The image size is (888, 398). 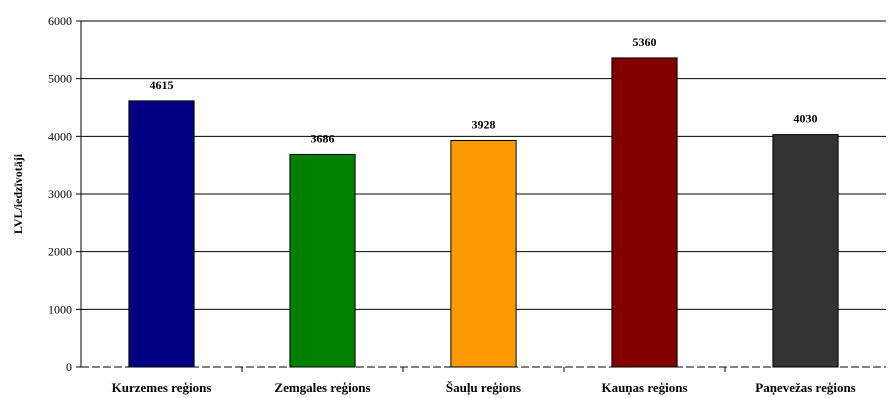 I want to click on data-label: 3928, so click(x=484, y=124).